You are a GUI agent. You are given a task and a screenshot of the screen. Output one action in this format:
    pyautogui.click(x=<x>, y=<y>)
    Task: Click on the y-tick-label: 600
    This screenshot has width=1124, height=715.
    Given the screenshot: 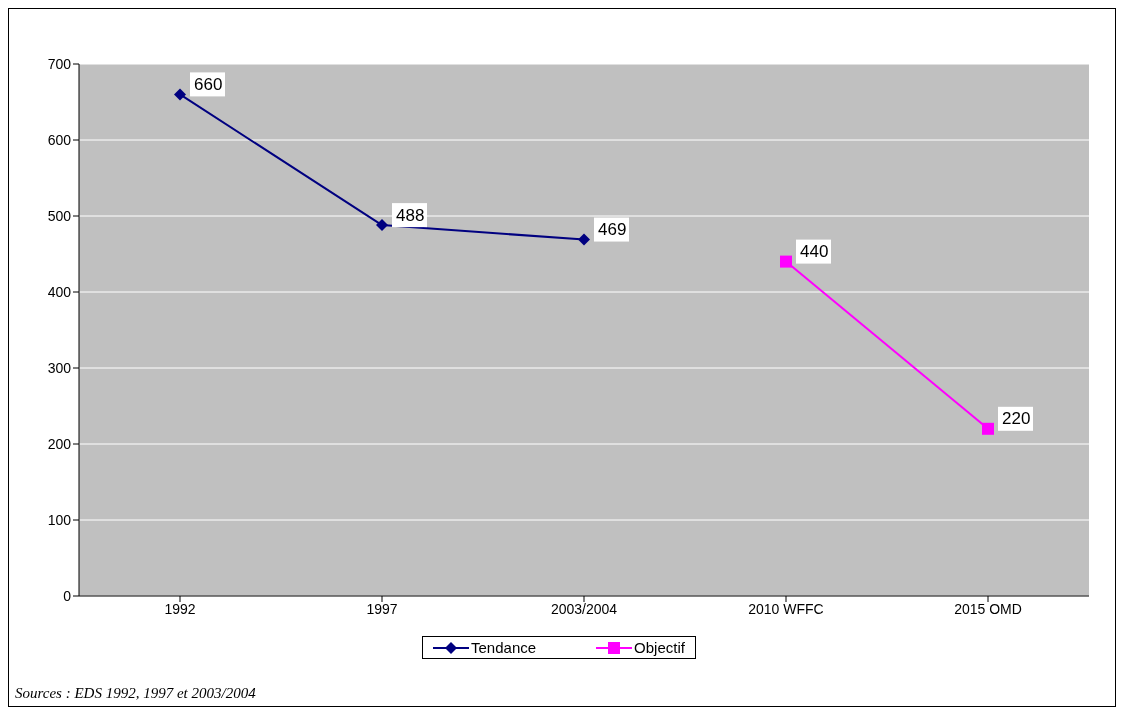 What is the action you would take?
    pyautogui.click(x=59, y=139)
    